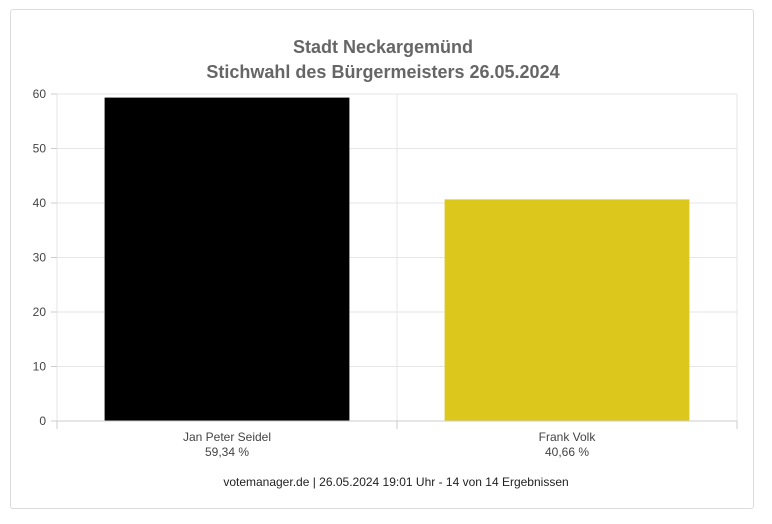 The image size is (772, 524). What do you see at coordinates (227, 437) in the screenshot?
I see `category-label: Jan Peter Seidel` at bounding box center [227, 437].